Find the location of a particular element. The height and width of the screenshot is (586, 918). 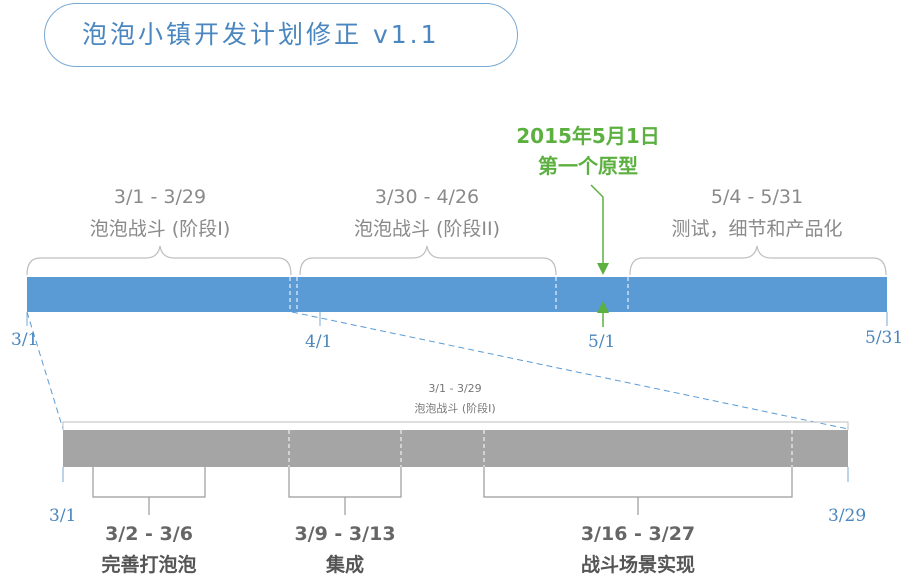

main-bar-separators is located at coordinates (459, 294).